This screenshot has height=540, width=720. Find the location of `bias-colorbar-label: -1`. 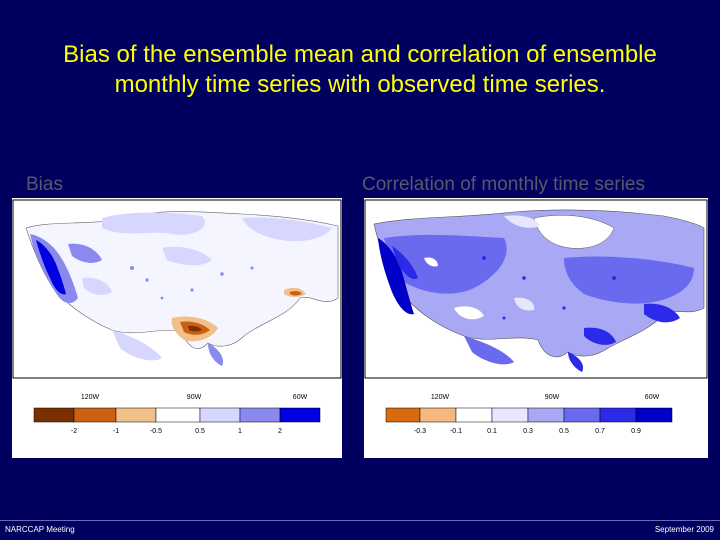

bias-colorbar-label: -1 is located at coordinates (116, 431).